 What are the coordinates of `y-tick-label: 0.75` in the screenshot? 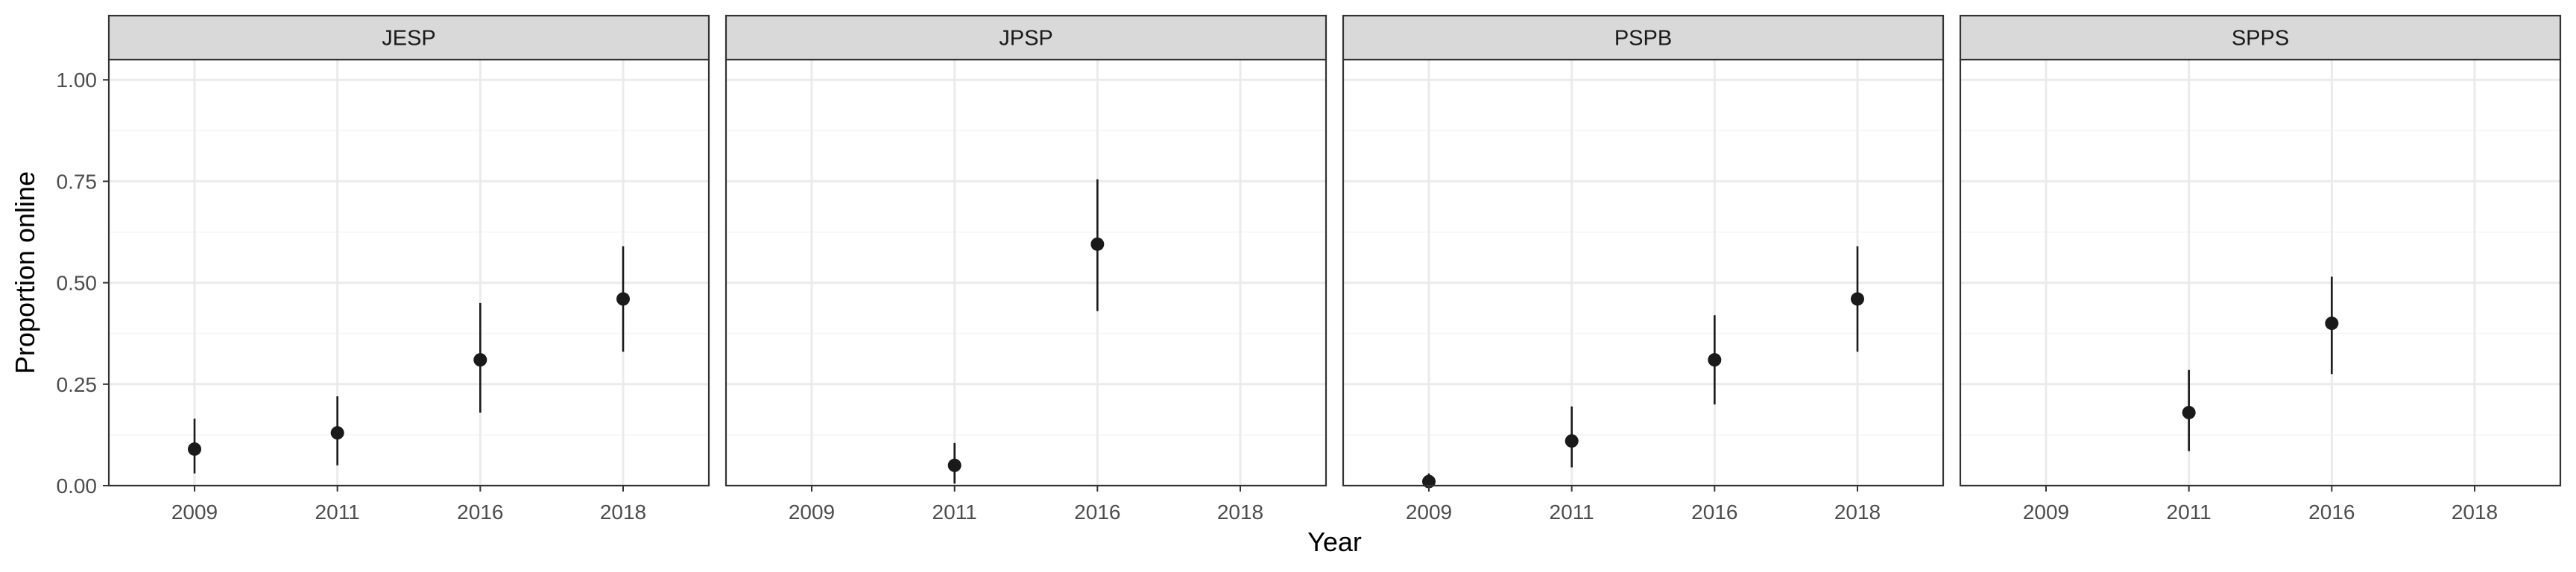 It's located at (77, 181).